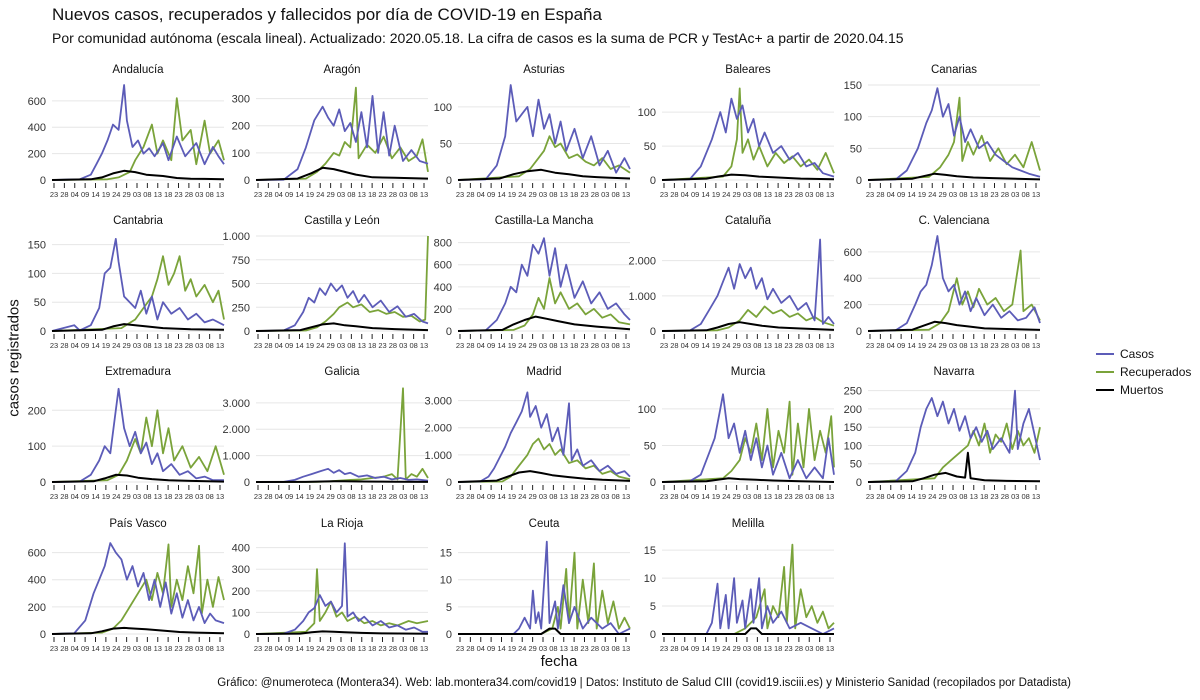  Describe the element at coordinates (241, 261) in the screenshot. I see `y-tick-label: 750` at that location.